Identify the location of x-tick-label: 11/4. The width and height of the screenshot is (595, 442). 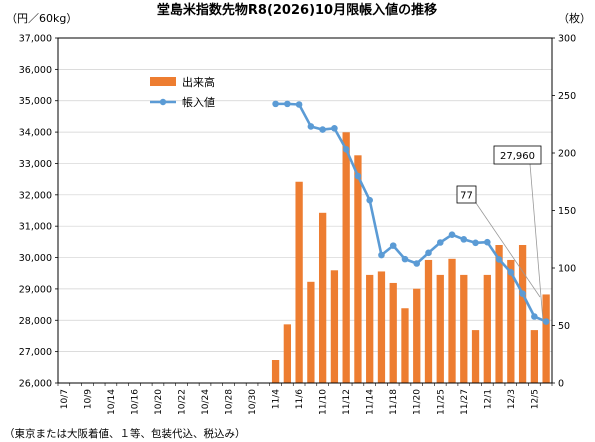
(277, 399).